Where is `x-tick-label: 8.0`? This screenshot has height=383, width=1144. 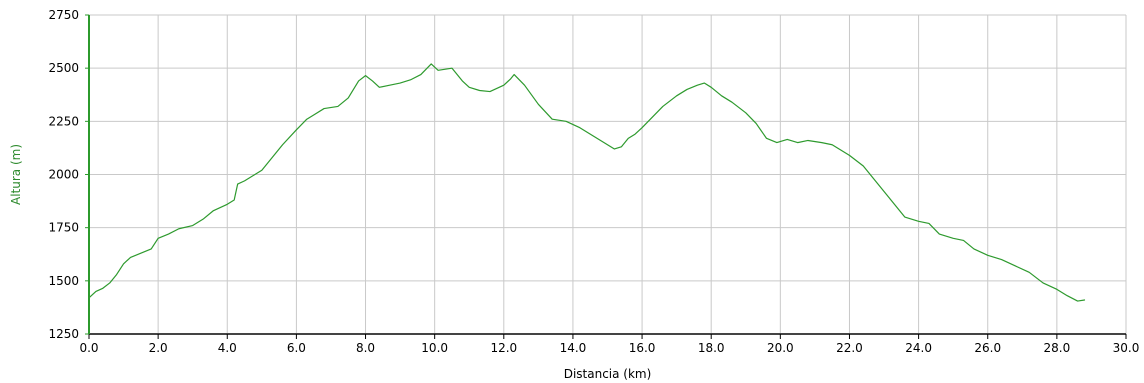
x-tick-label: 8.0 is located at coordinates (365, 348).